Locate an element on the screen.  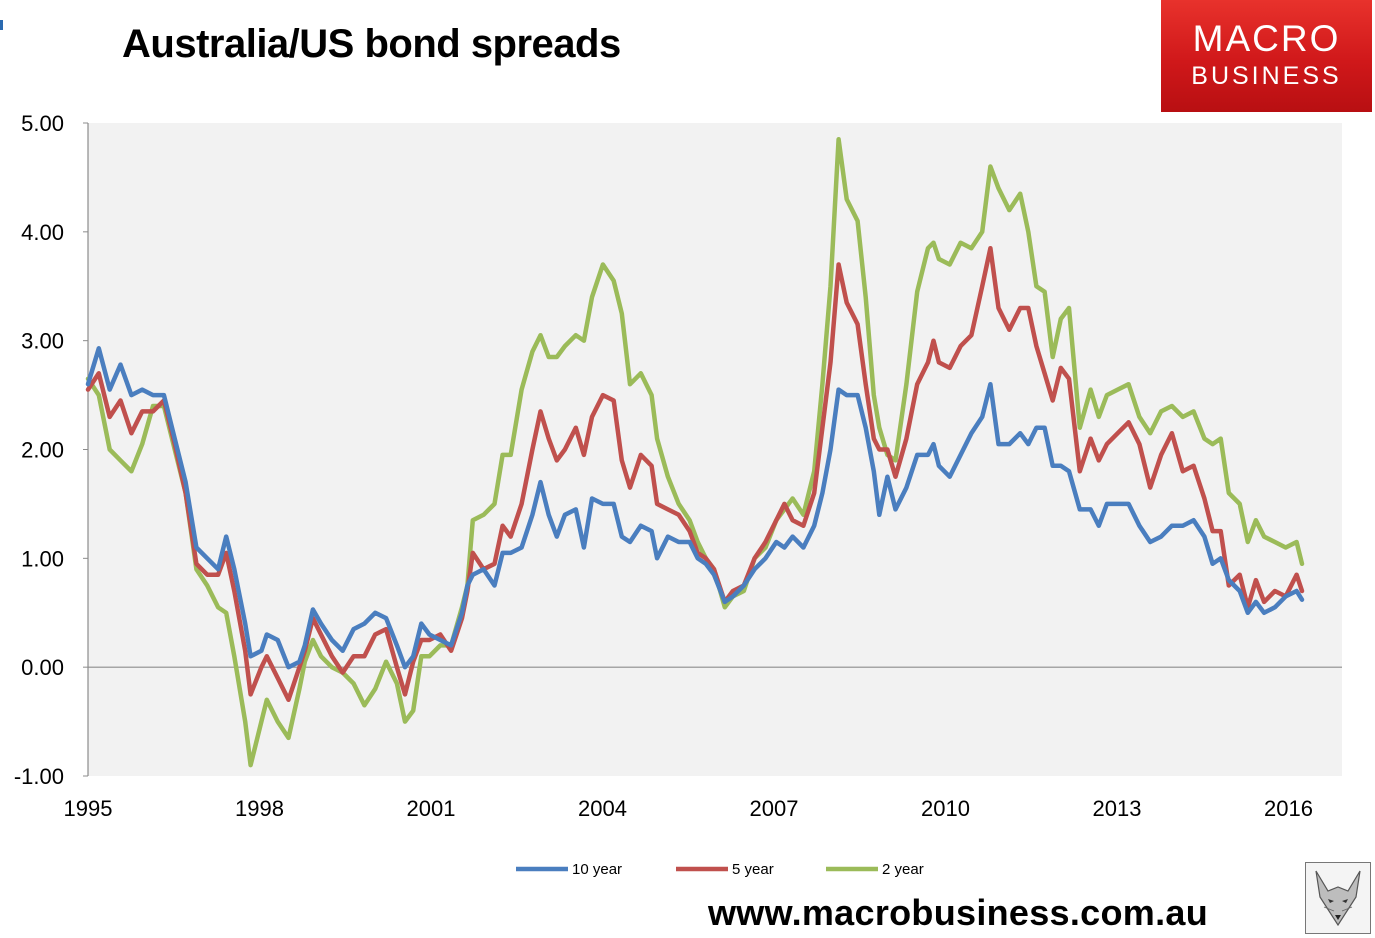
x-tick-label: 2016 is located at coordinates (1288, 808).